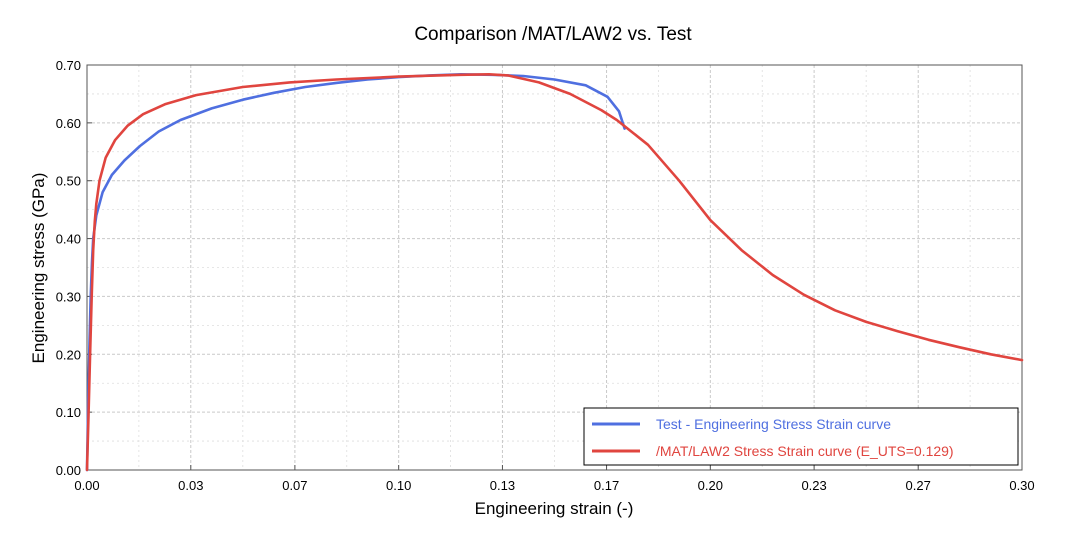 This screenshot has width=1077, height=535. Describe the element at coordinates (68, 470) in the screenshot. I see `y-tick-label: 0.00` at that location.